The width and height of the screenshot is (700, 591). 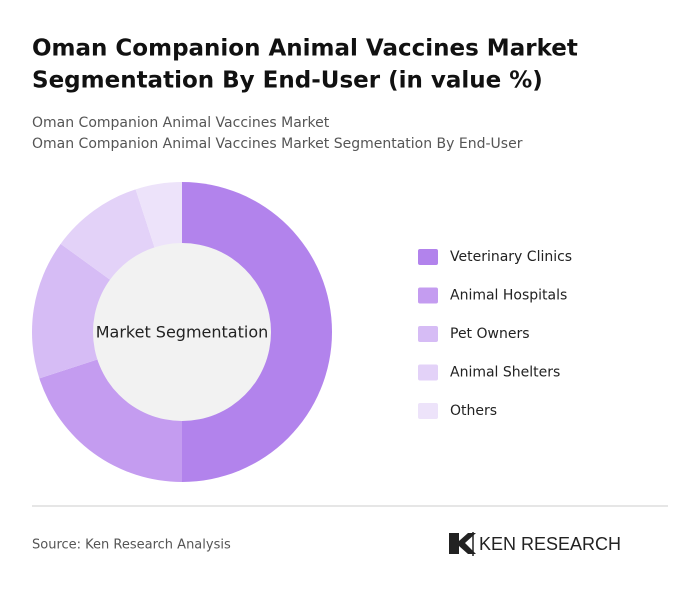 I want to click on chart-title: Segmentation By End-User (in value %), so click(x=287, y=81).